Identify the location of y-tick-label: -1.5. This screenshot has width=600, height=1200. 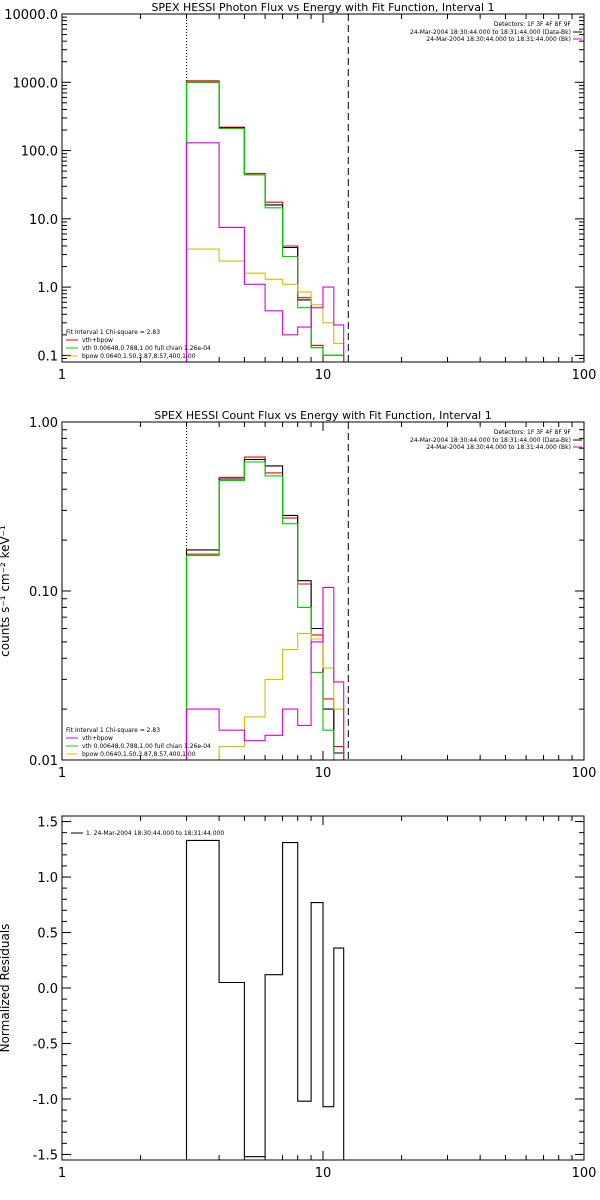
(45, 1155).